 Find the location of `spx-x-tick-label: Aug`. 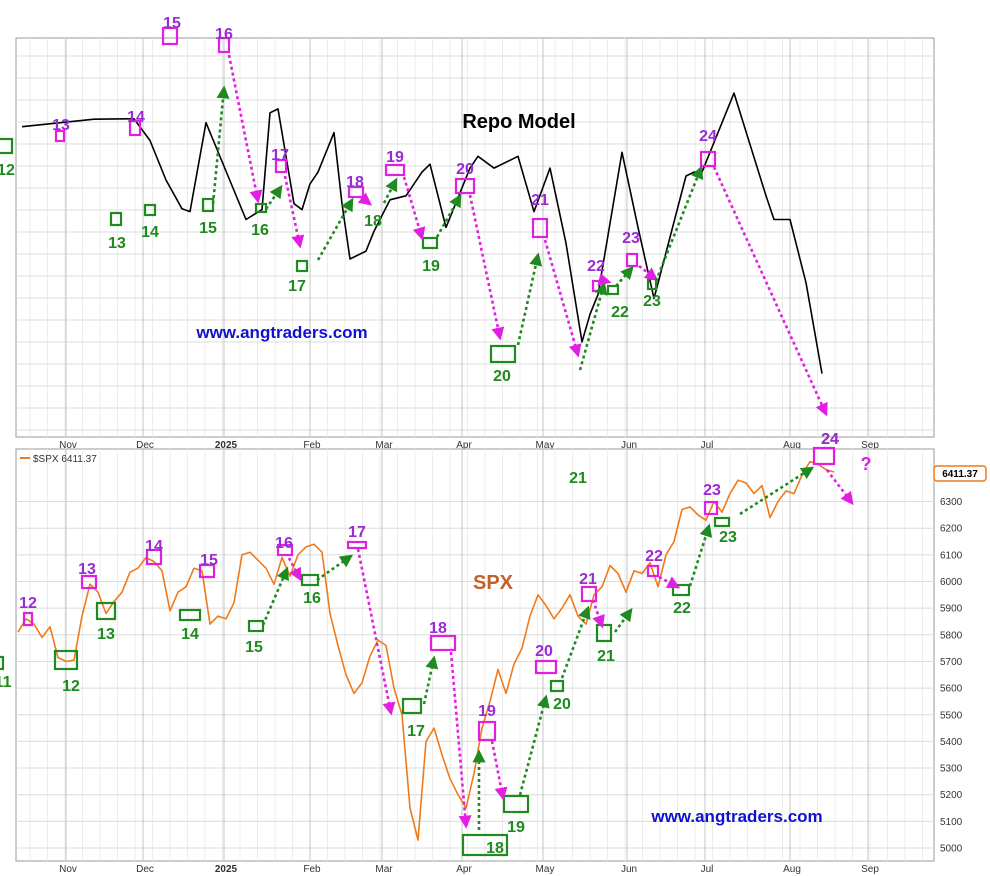

spx-x-tick-label: Aug is located at coordinates (792, 869).